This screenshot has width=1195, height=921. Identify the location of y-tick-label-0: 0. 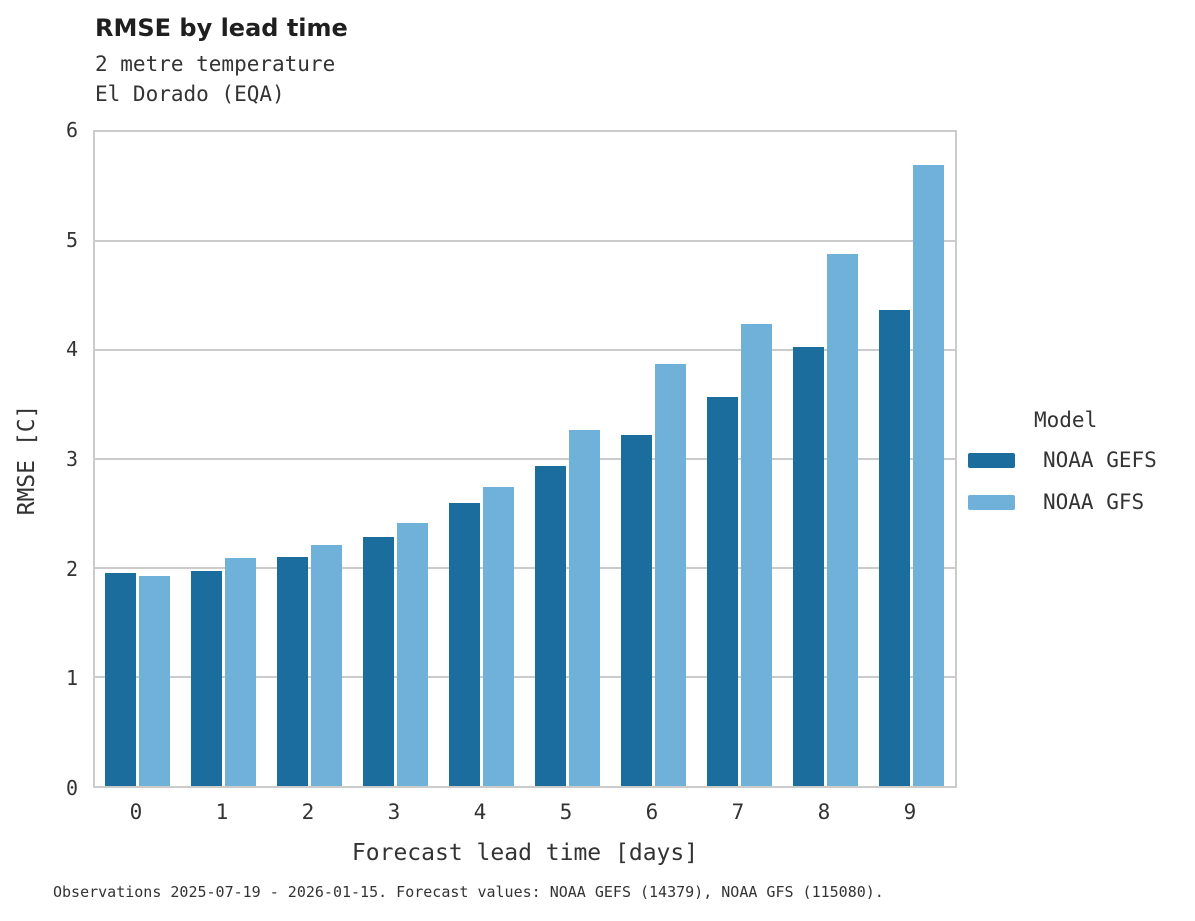
(71, 788).